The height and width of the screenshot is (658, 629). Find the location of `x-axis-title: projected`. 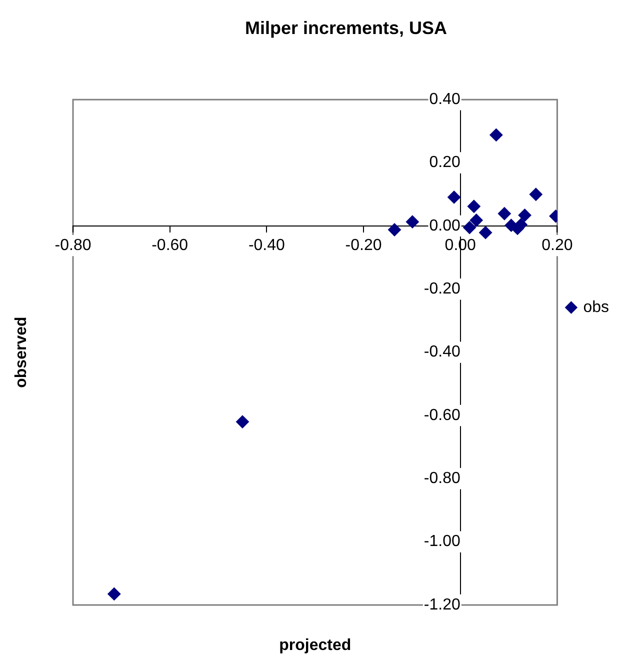

x-axis-title: projected is located at coordinates (315, 645).